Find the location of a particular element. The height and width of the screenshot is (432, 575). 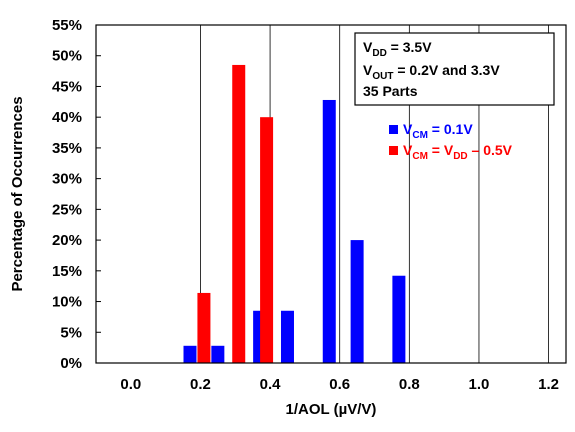

x-tick-label: 0.4 is located at coordinates (271, 384).